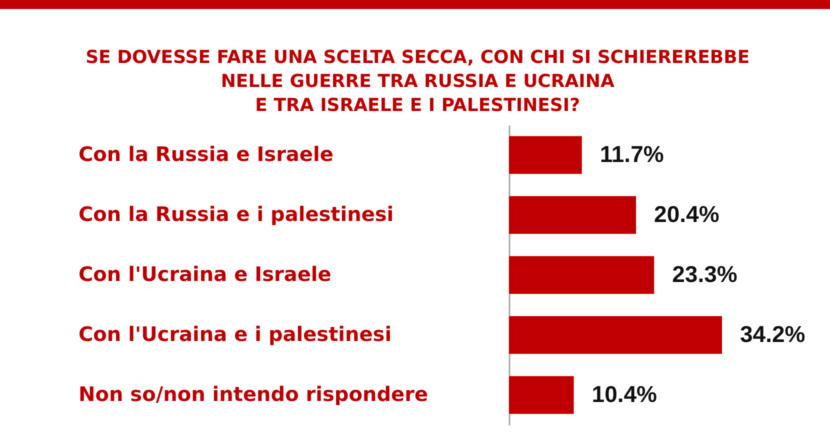 The image size is (830, 441). Describe the element at coordinates (206, 154) in the screenshot. I see `y-tick-label: Con la Russia e Israele` at that location.